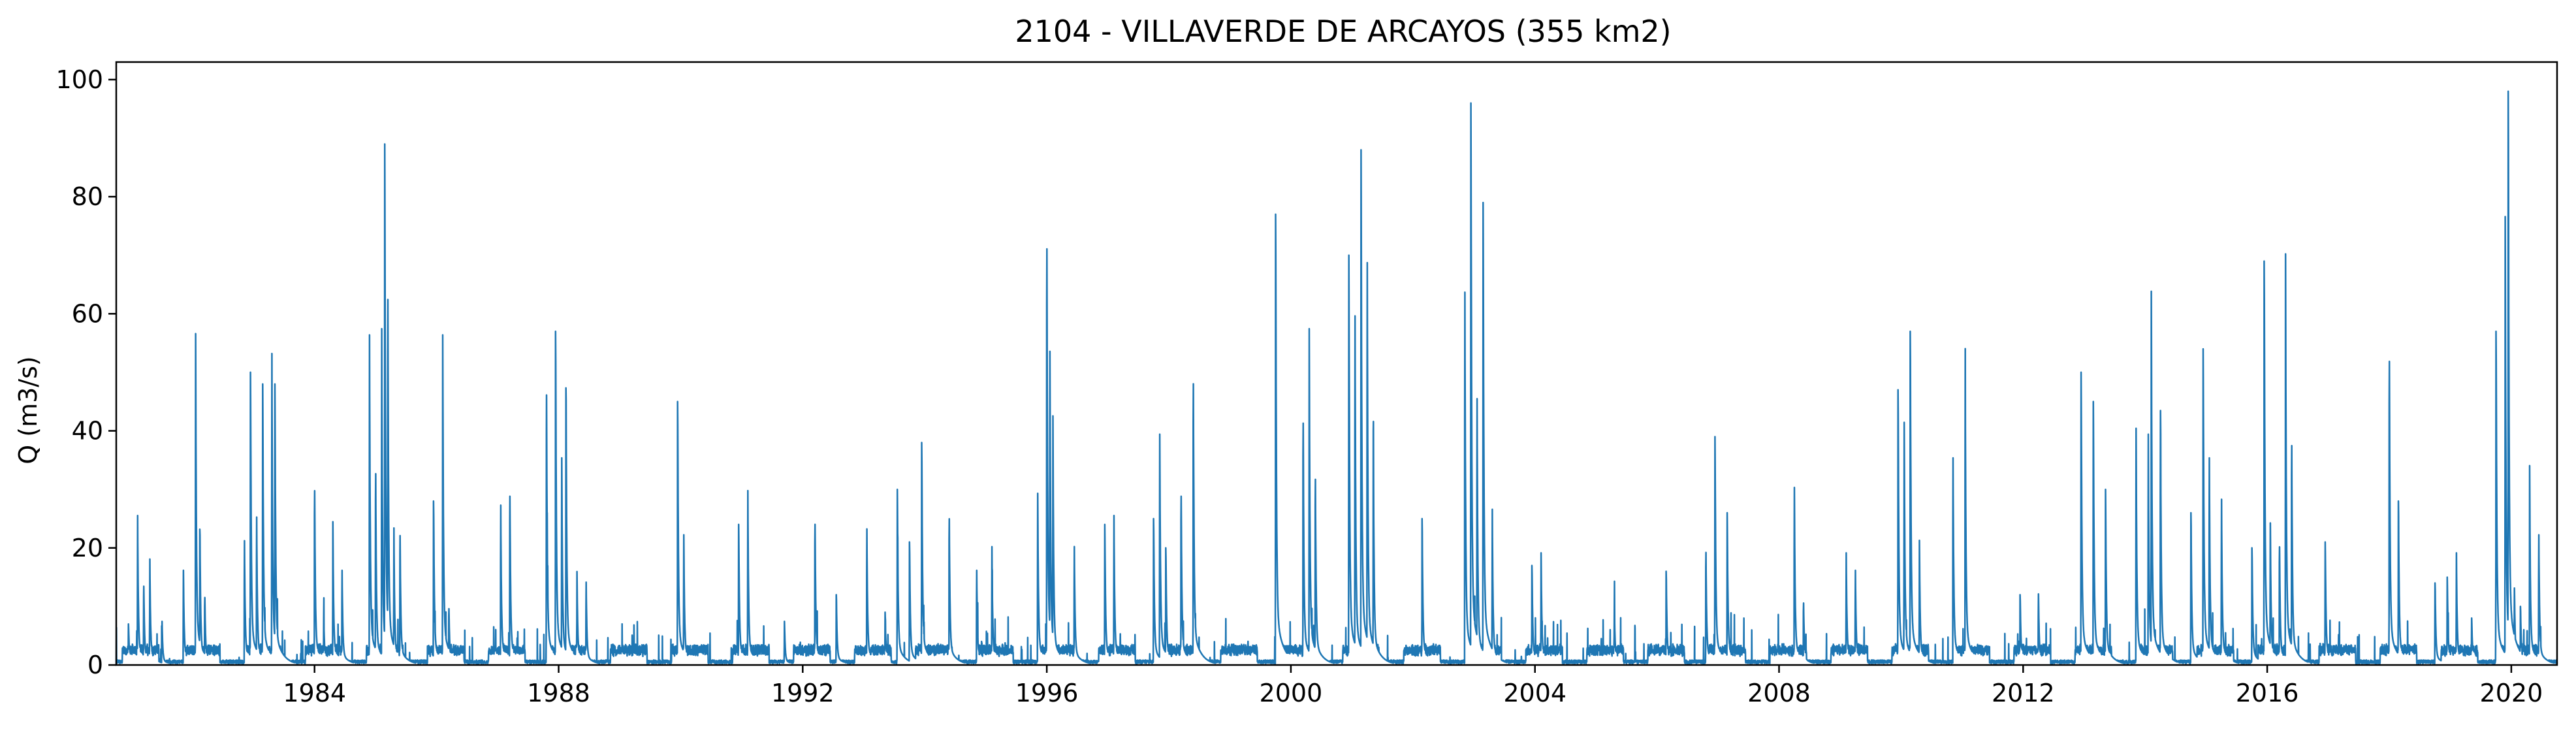 This screenshot has height=729, width=2576. Describe the element at coordinates (1343, 31) in the screenshot. I see `chart-title: 2104 - VILLAVERDE DE ARCAYOS (355 km2)` at that location.